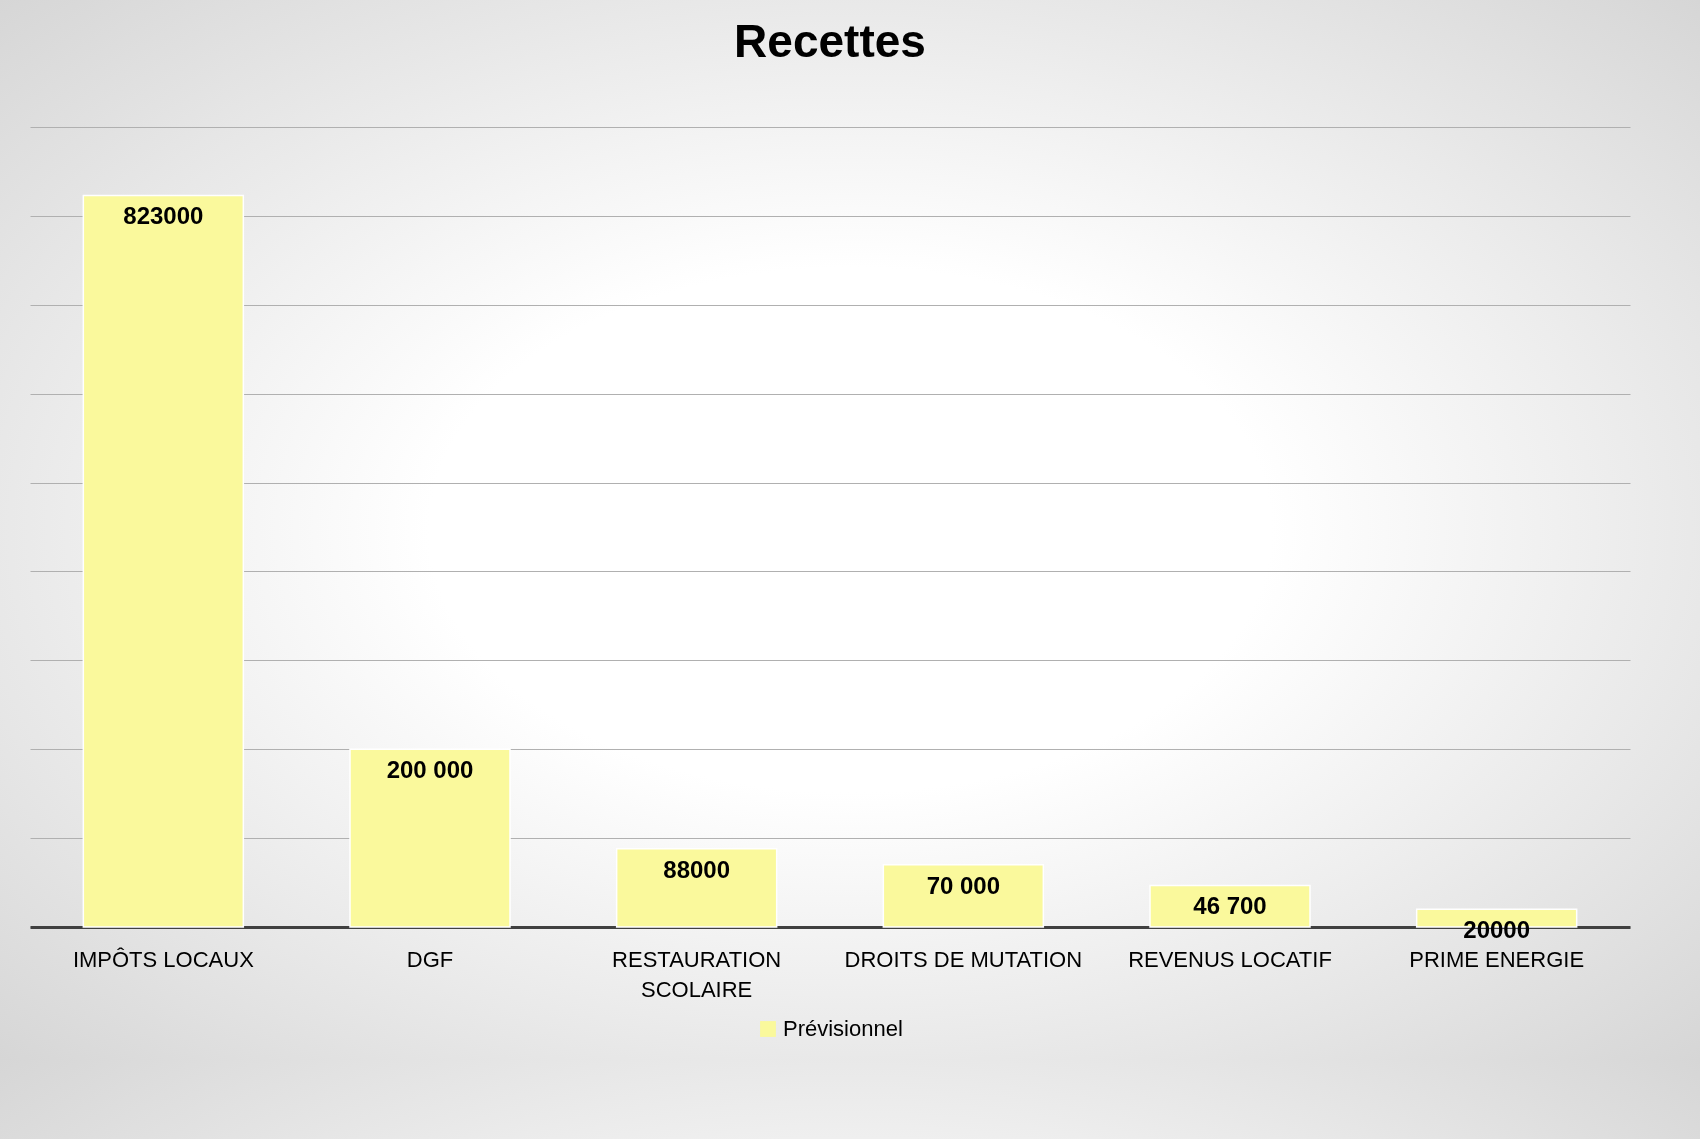 The width and height of the screenshot is (1700, 1139). What do you see at coordinates (697, 869) in the screenshot?
I see `data-label: 88000` at bounding box center [697, 869].